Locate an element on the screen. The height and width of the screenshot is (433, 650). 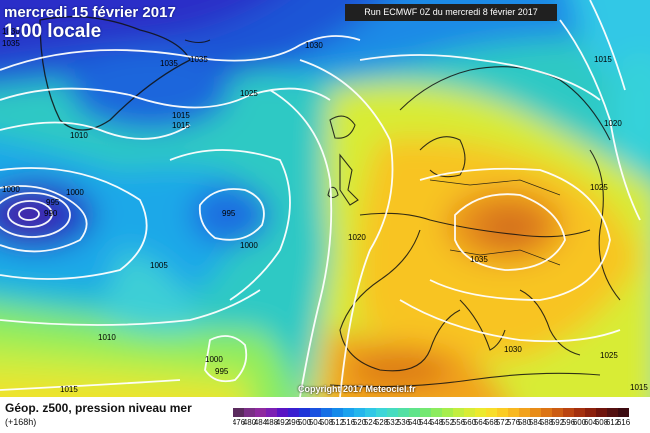
scale-label: 592 is located at coordinates (558, 422).